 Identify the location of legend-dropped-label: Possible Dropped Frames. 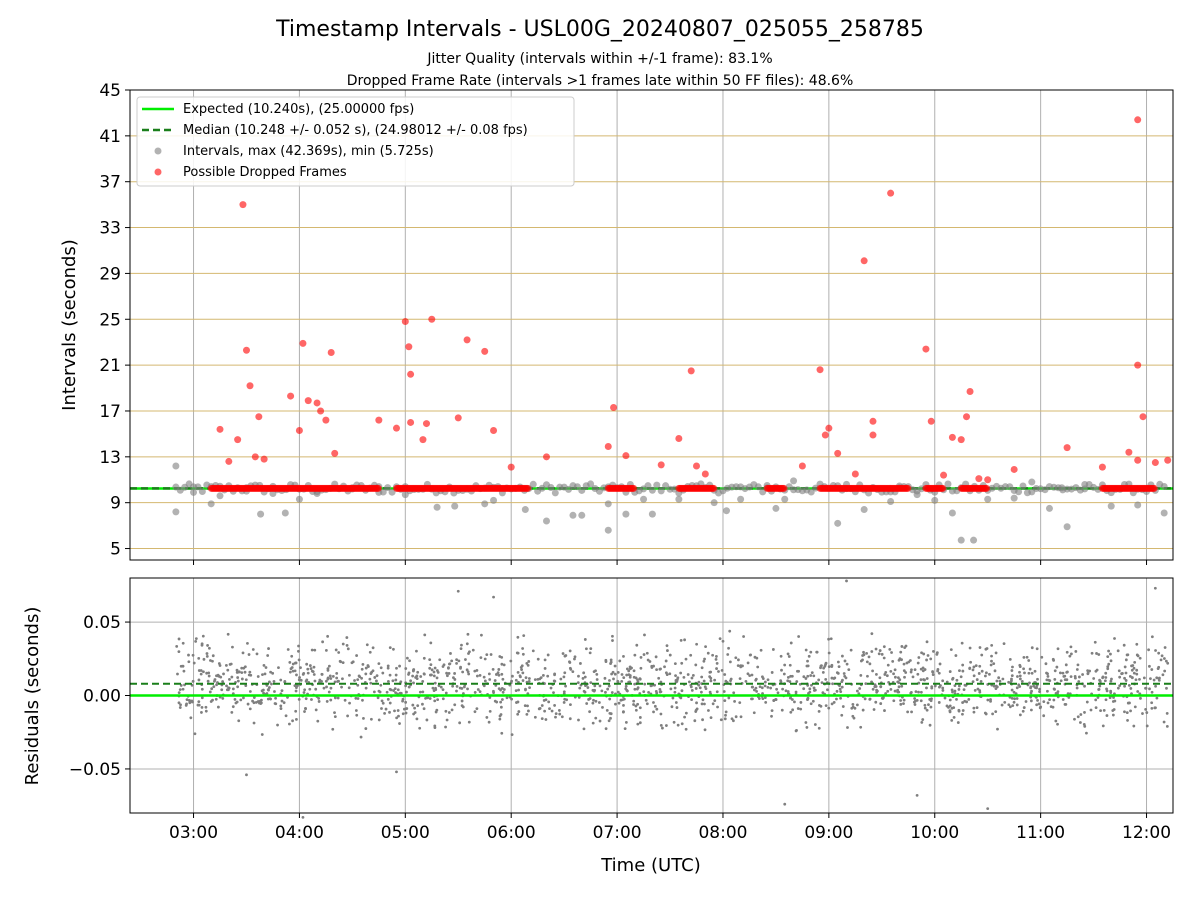
(265, 172).